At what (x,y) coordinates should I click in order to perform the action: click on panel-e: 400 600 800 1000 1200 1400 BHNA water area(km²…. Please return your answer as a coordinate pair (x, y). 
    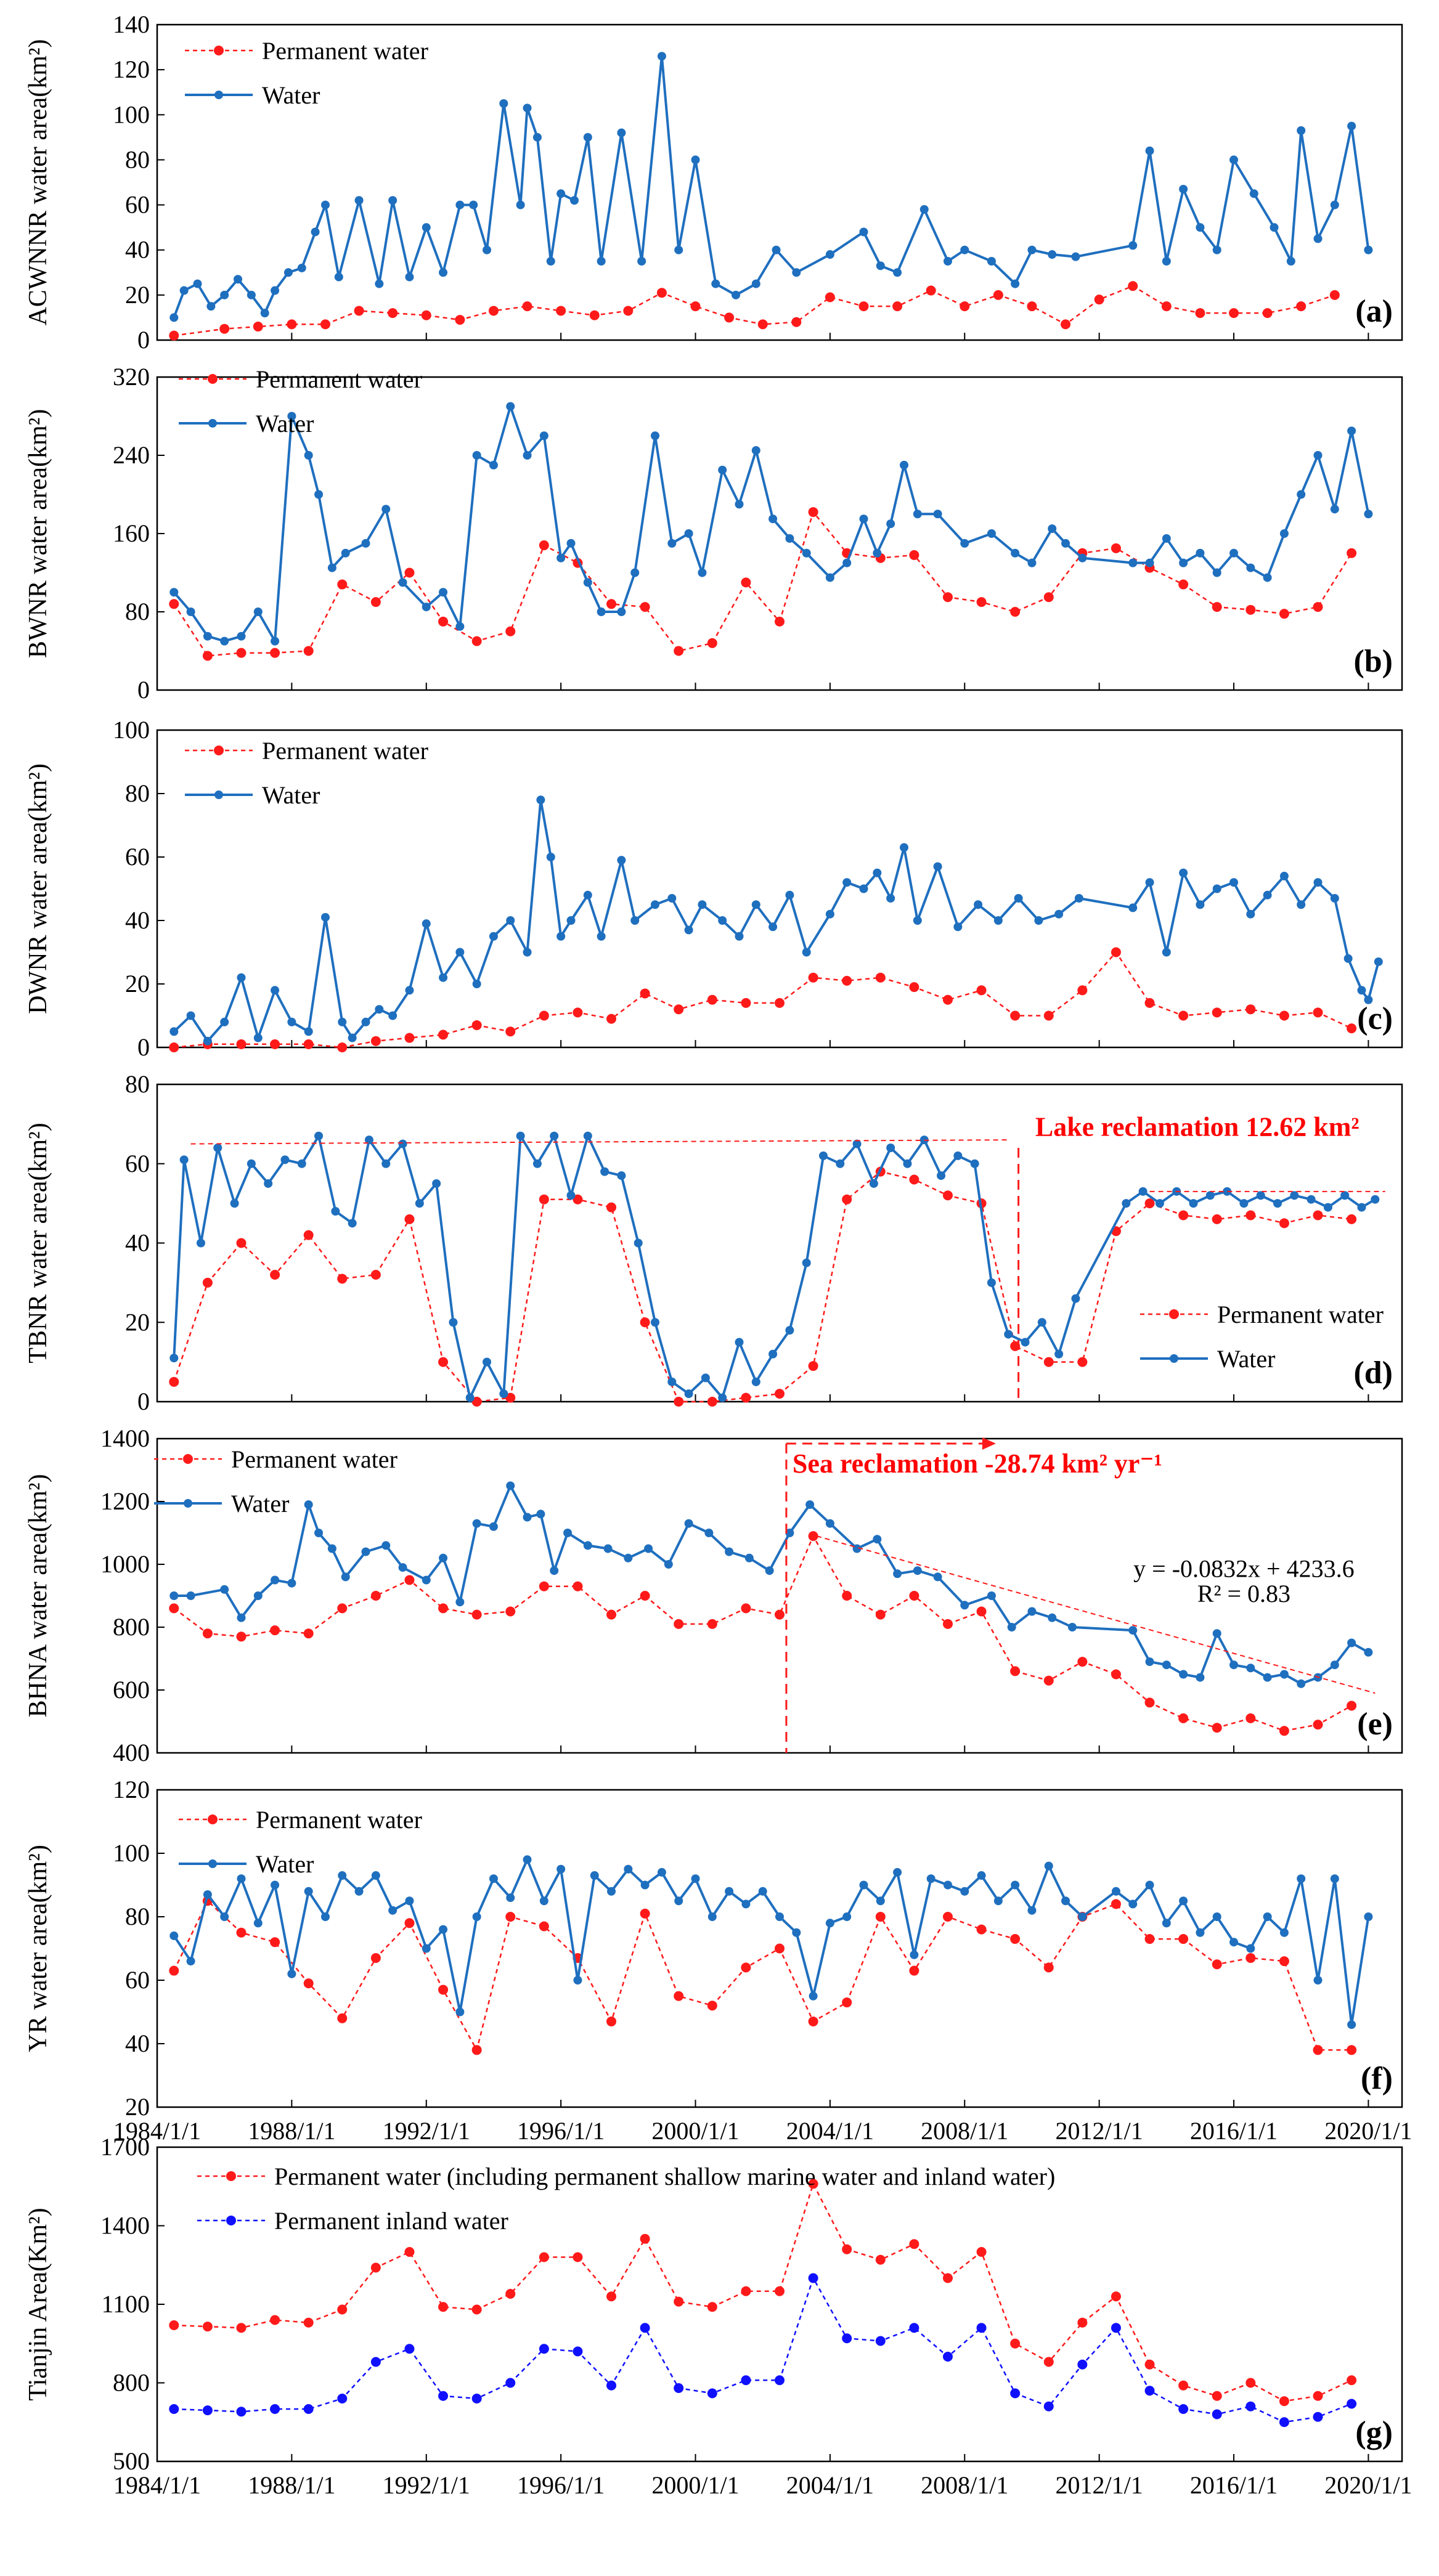
    Looking at the image, I should click on (713, 1595).